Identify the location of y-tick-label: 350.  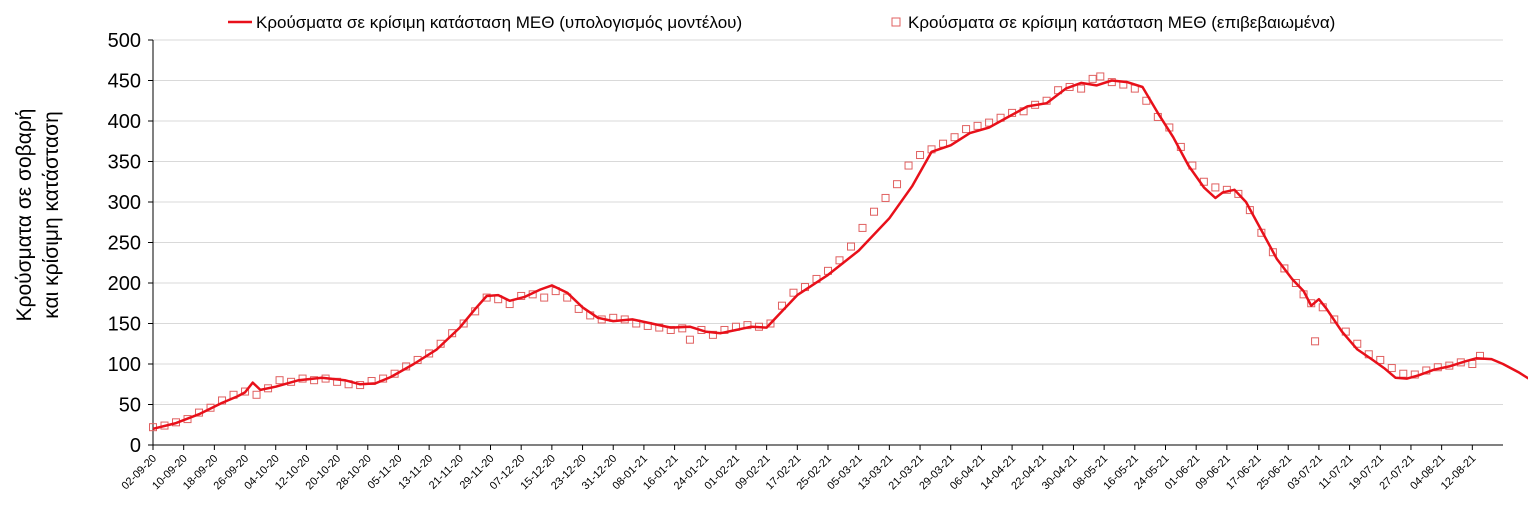
(124, 163).